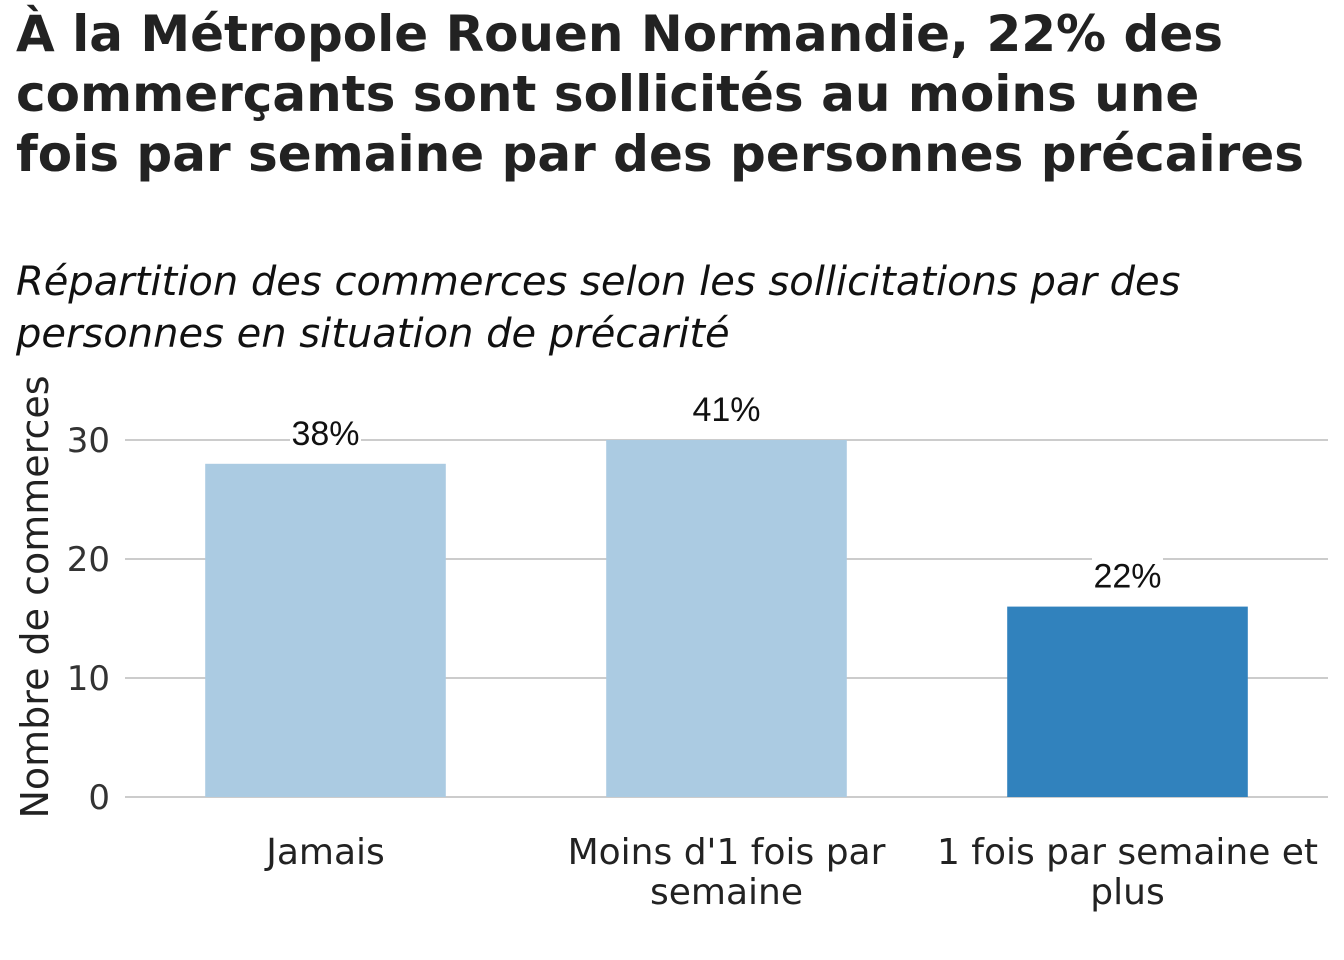 Image resolution: width=1344 pixels, height=960 pixels. What do you see at coordinates (88, 679) in the screenshot?
I see `y-tick-label: 10` at bounding box center [88, 679].